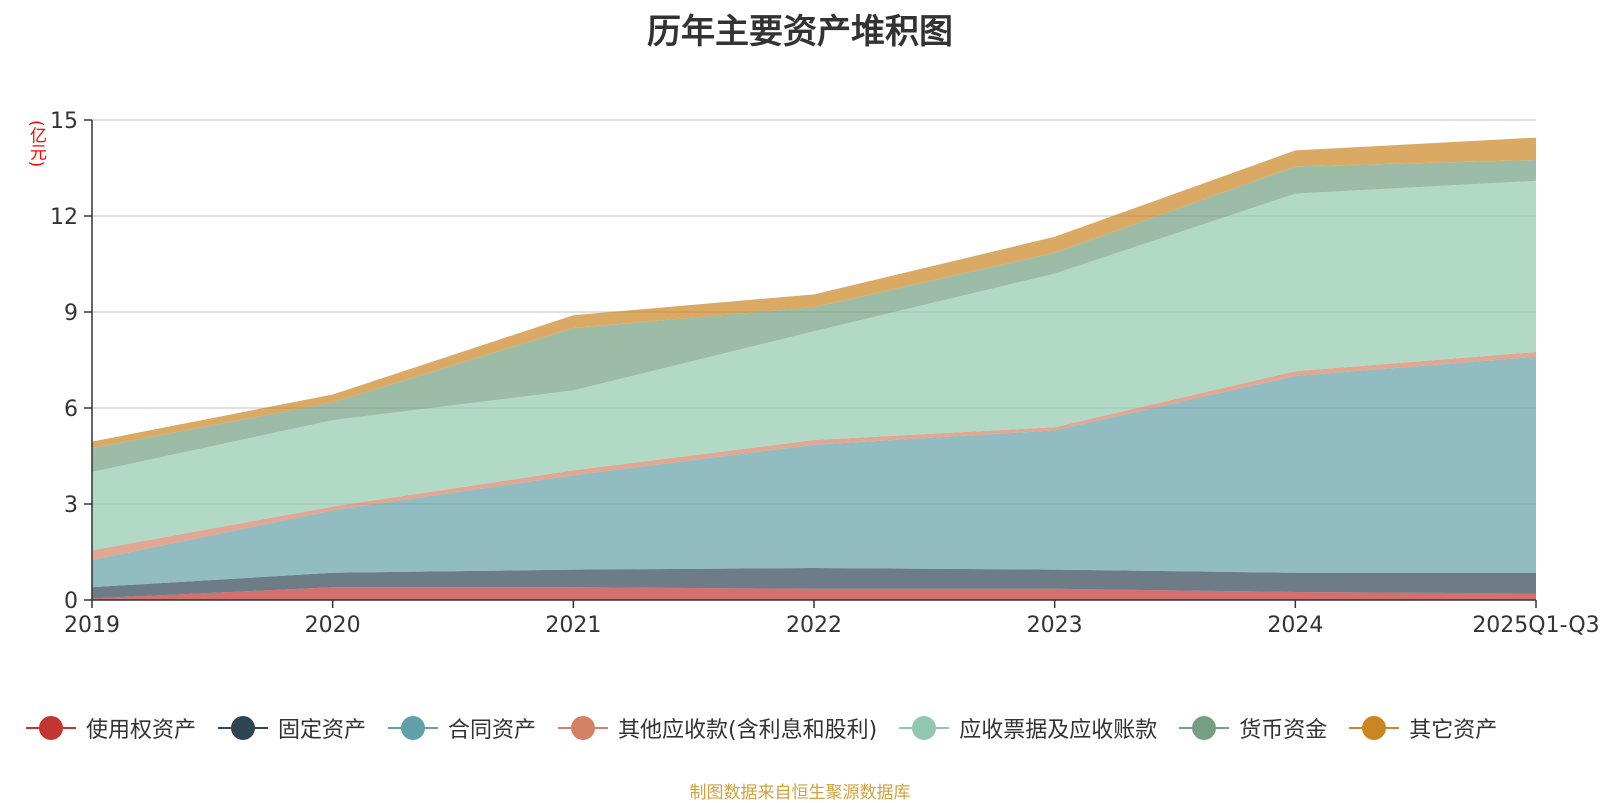  I want to click on legend-label: 应收票据及应收账款, so click(1058, 730).